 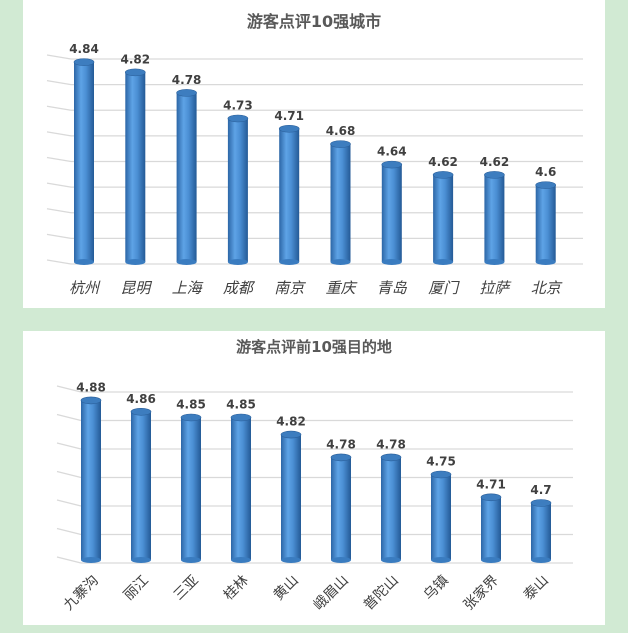 I want to click on data-label: 4.64, so click(x=392, y=152).